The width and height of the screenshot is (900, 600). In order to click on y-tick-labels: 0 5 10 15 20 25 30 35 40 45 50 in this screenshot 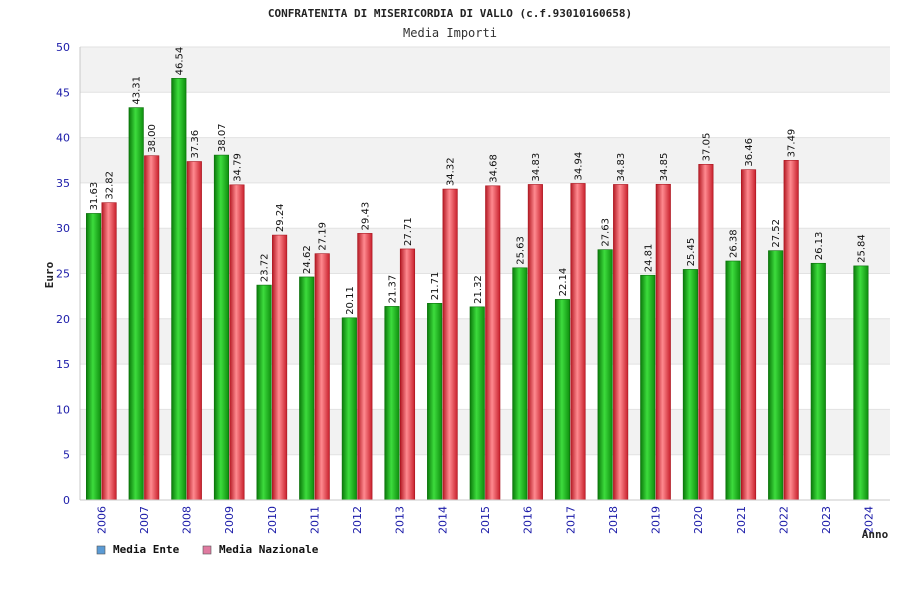, I will do `click(63, 274)`.